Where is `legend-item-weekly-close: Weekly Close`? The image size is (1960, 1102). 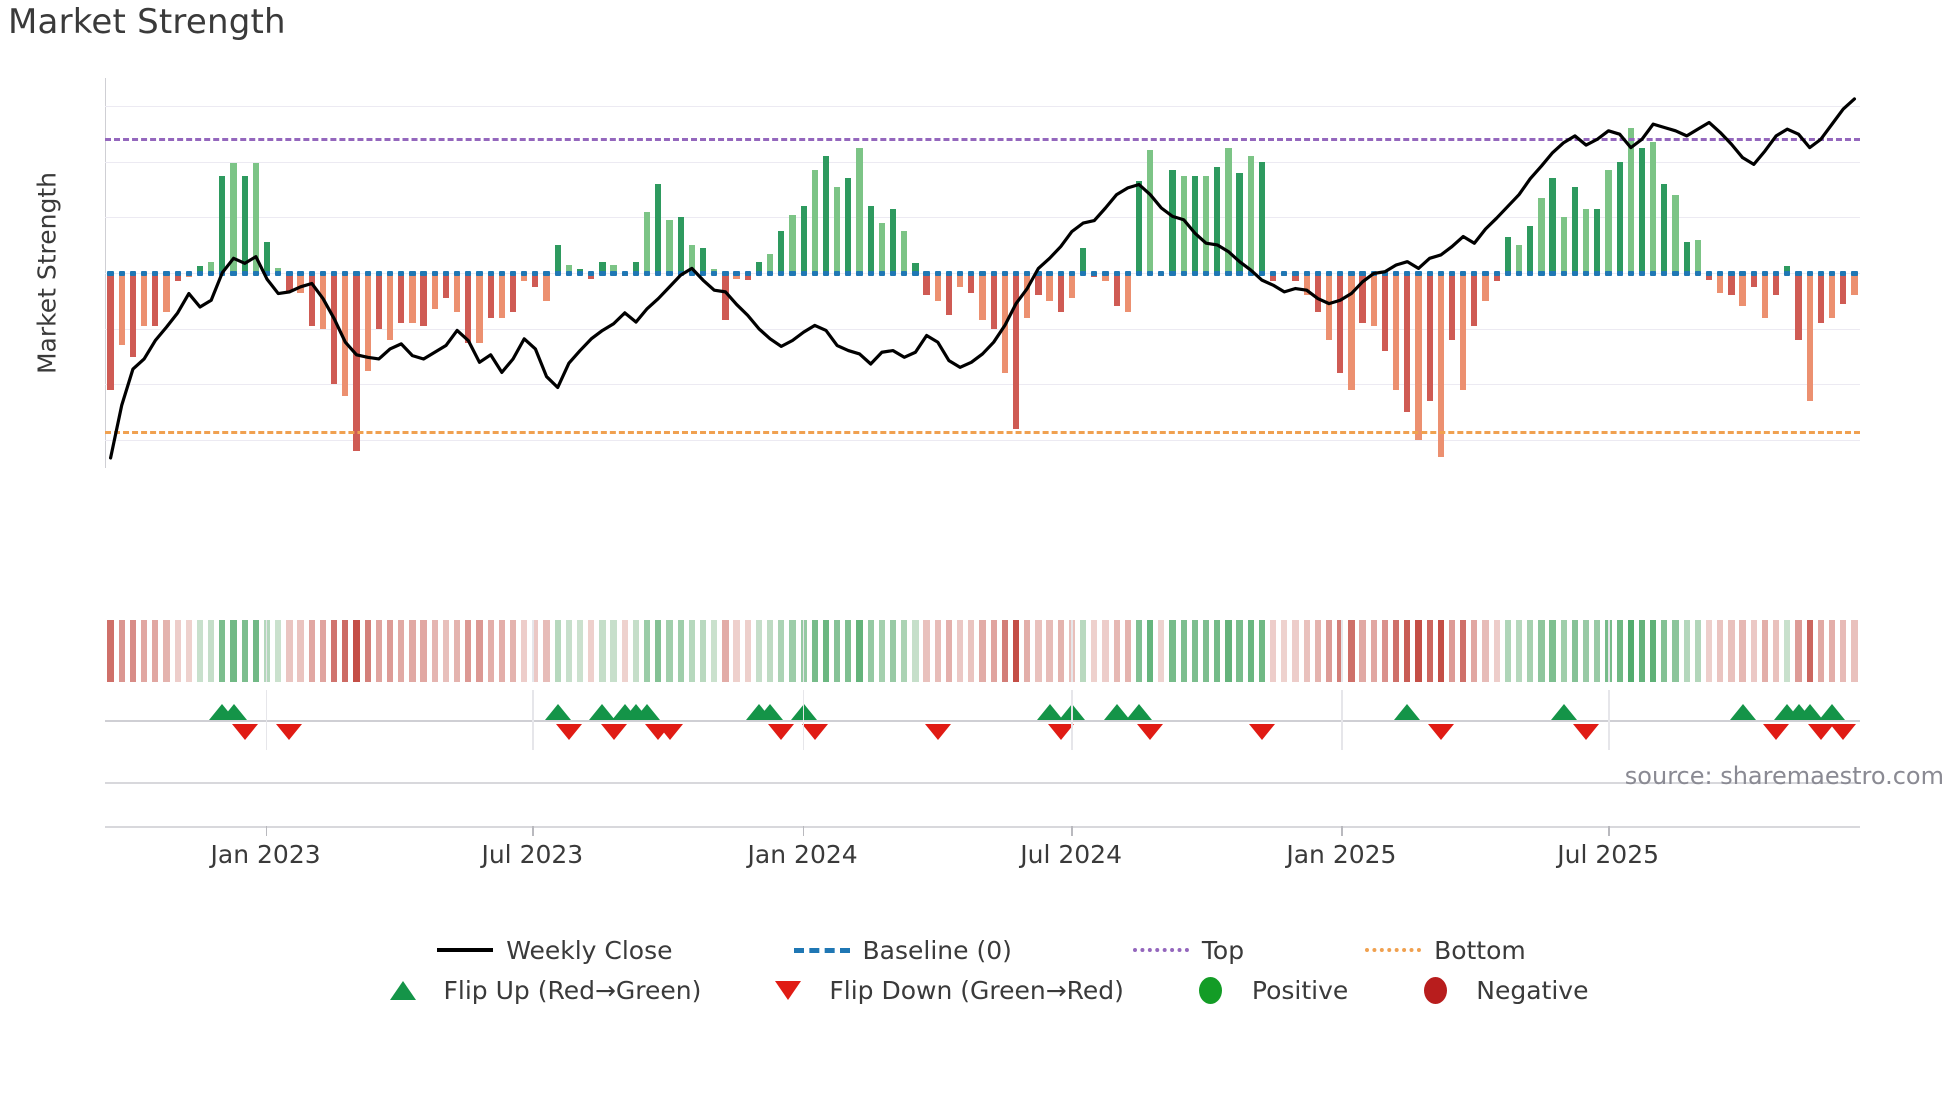 legend-item-weekly-close: Weekly Close is located at coordinates (553, 950).